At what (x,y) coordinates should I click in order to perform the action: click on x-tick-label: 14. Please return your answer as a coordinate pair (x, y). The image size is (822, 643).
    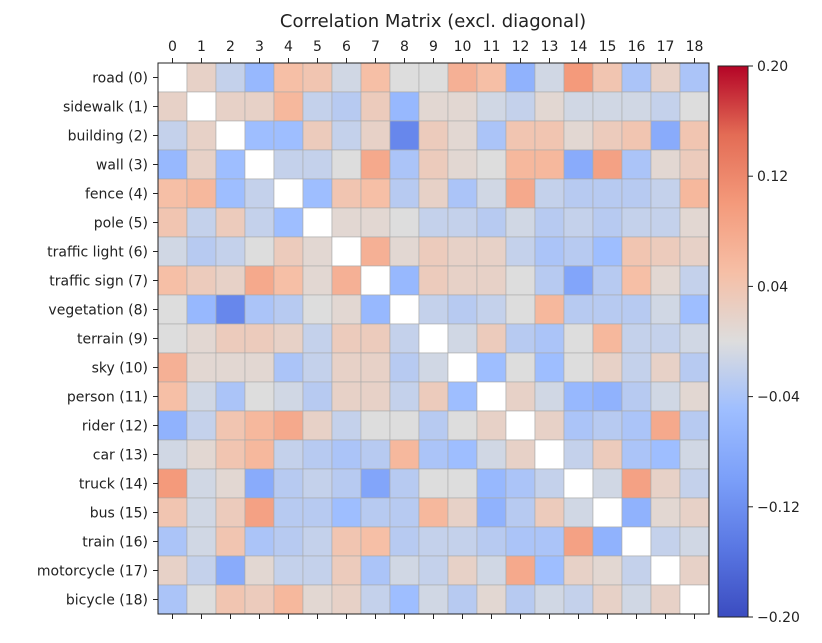
    Looking at the image, I should click on (579, 47).